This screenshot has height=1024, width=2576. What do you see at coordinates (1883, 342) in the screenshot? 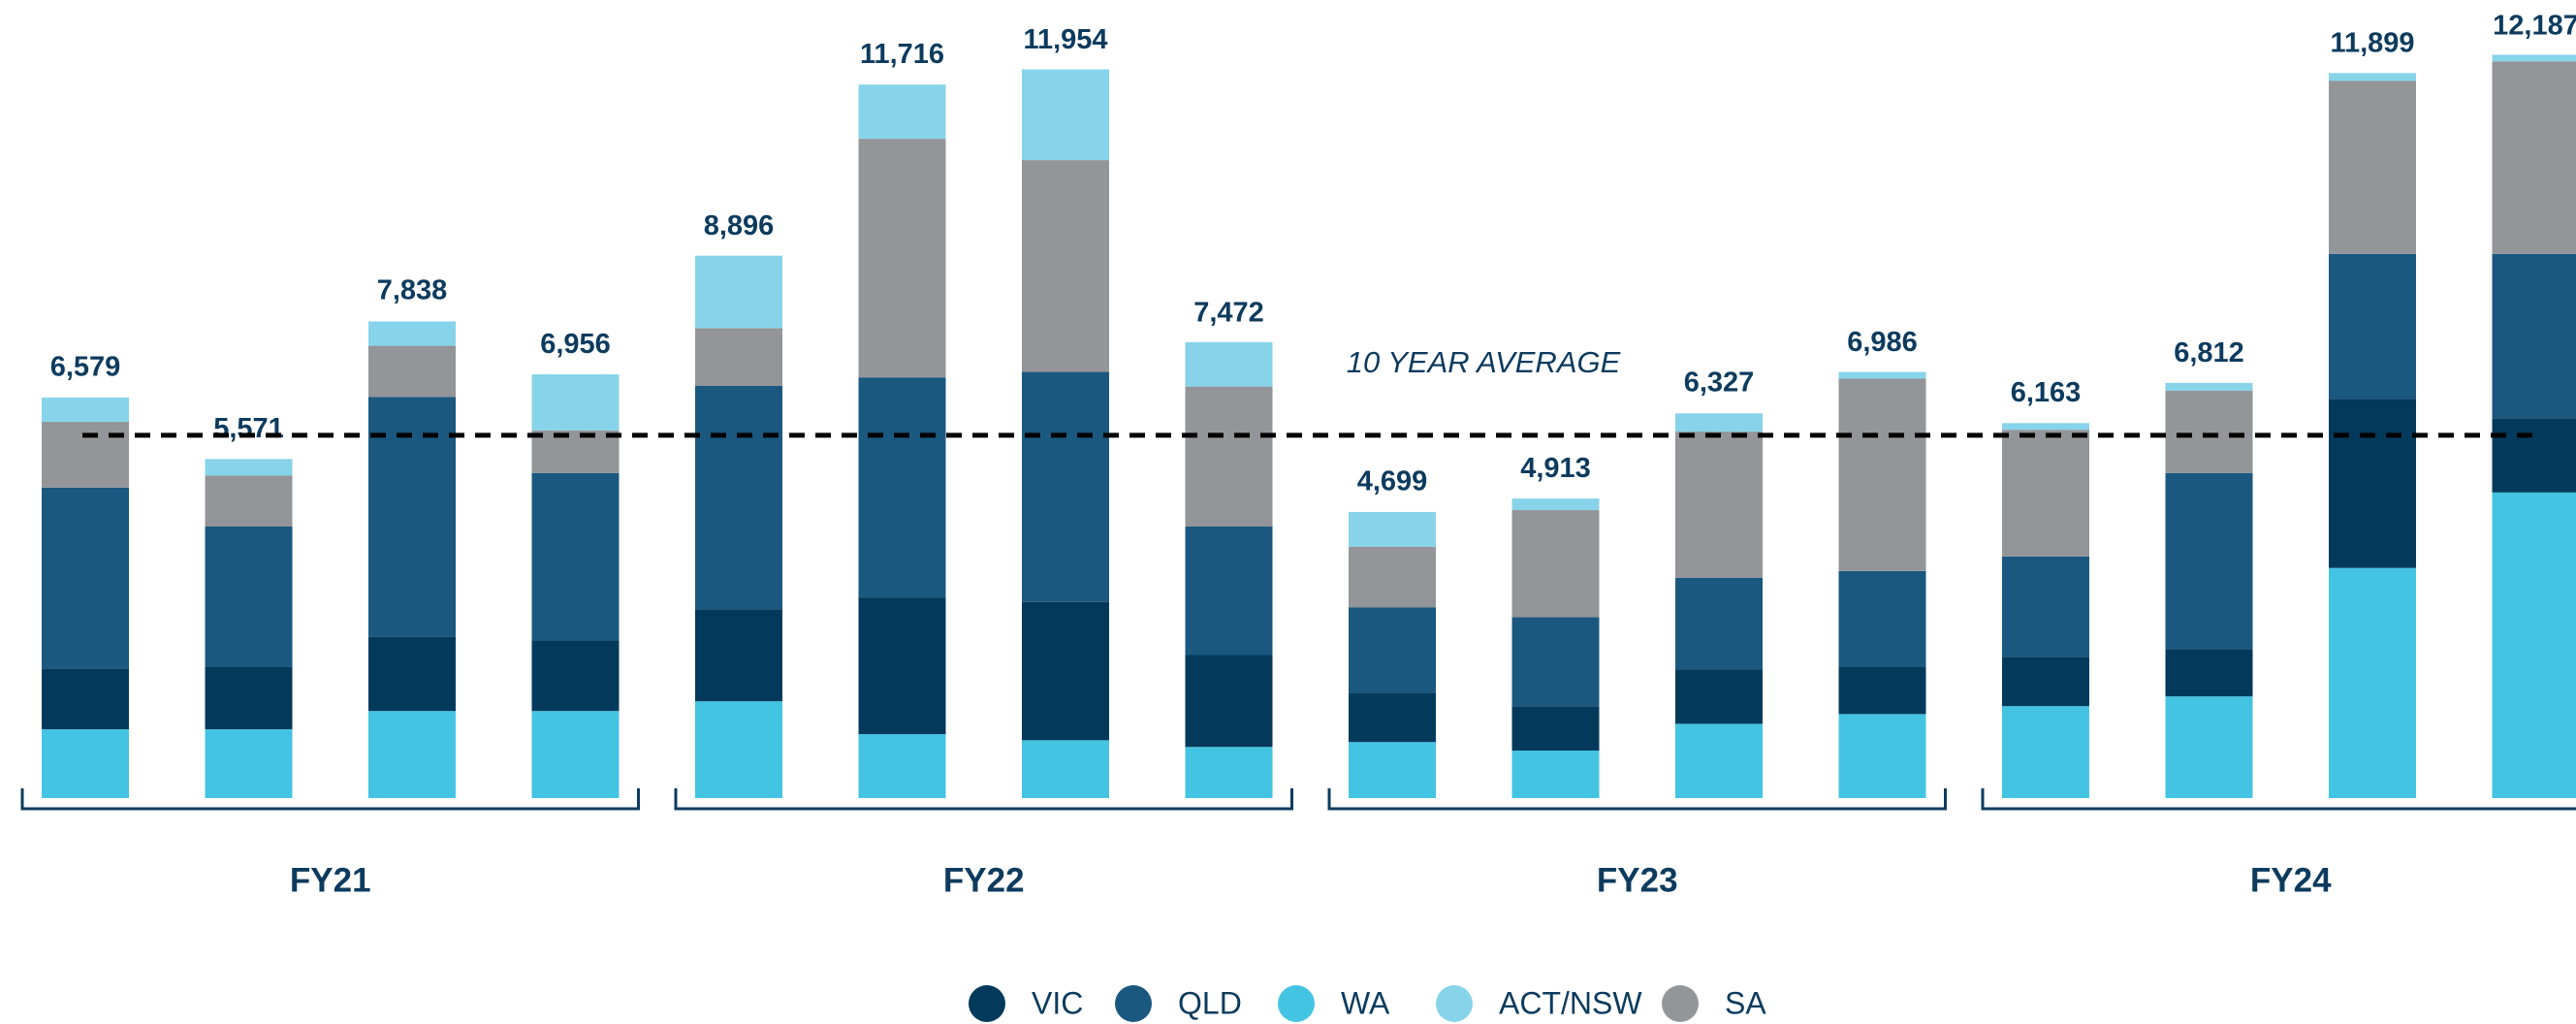
I see `total-label: 6,986` at bounding box center [1883, 342].